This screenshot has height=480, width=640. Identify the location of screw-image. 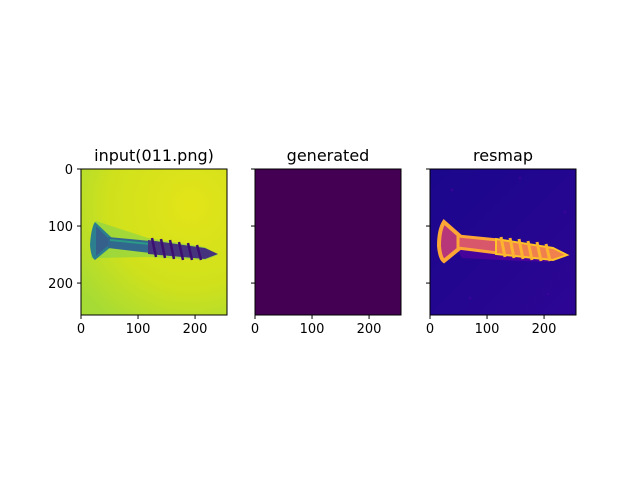
(154, 242).